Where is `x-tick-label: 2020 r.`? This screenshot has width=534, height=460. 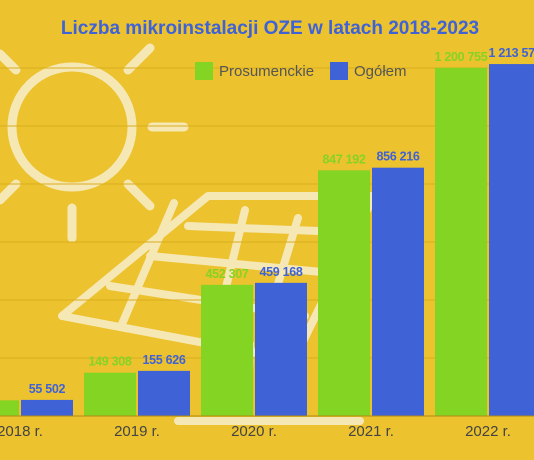 x-tick-label: 2020 r. is located at coordinates (254, 431).